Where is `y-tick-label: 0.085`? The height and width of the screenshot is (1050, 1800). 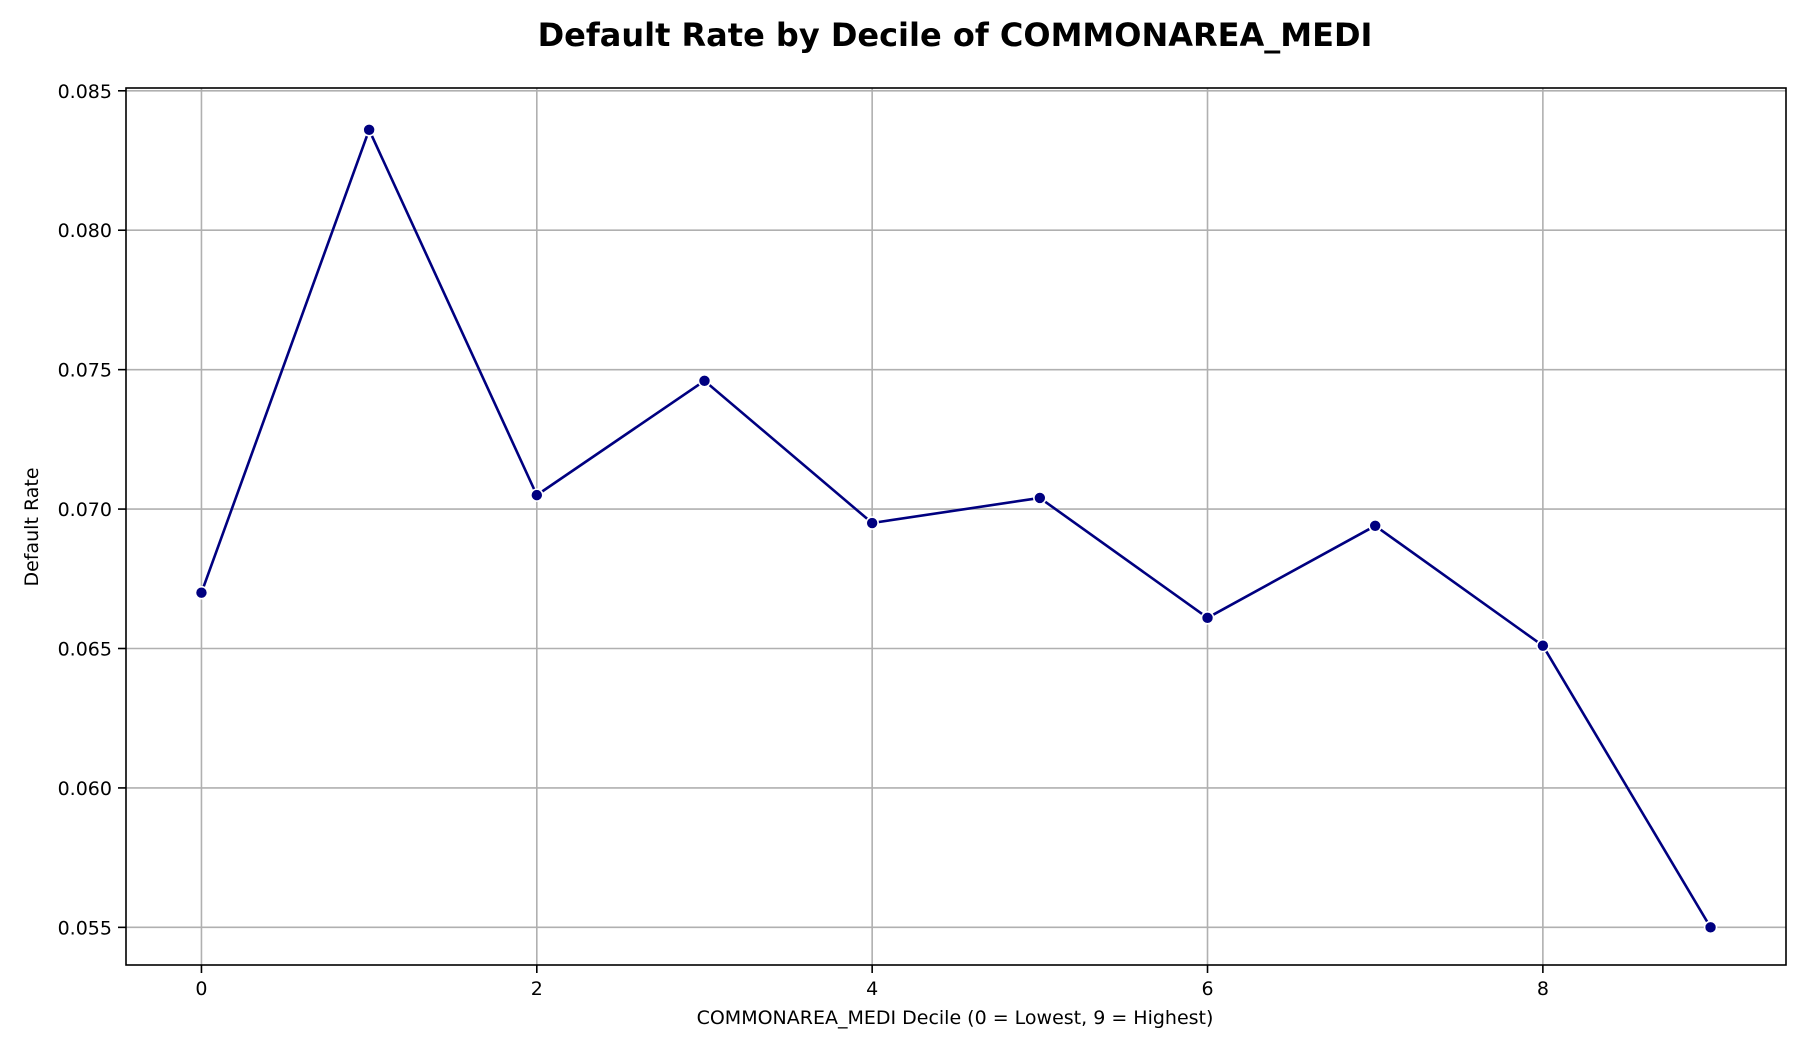 y-tick-label: 0.085 is located at coordinates (85, 92).